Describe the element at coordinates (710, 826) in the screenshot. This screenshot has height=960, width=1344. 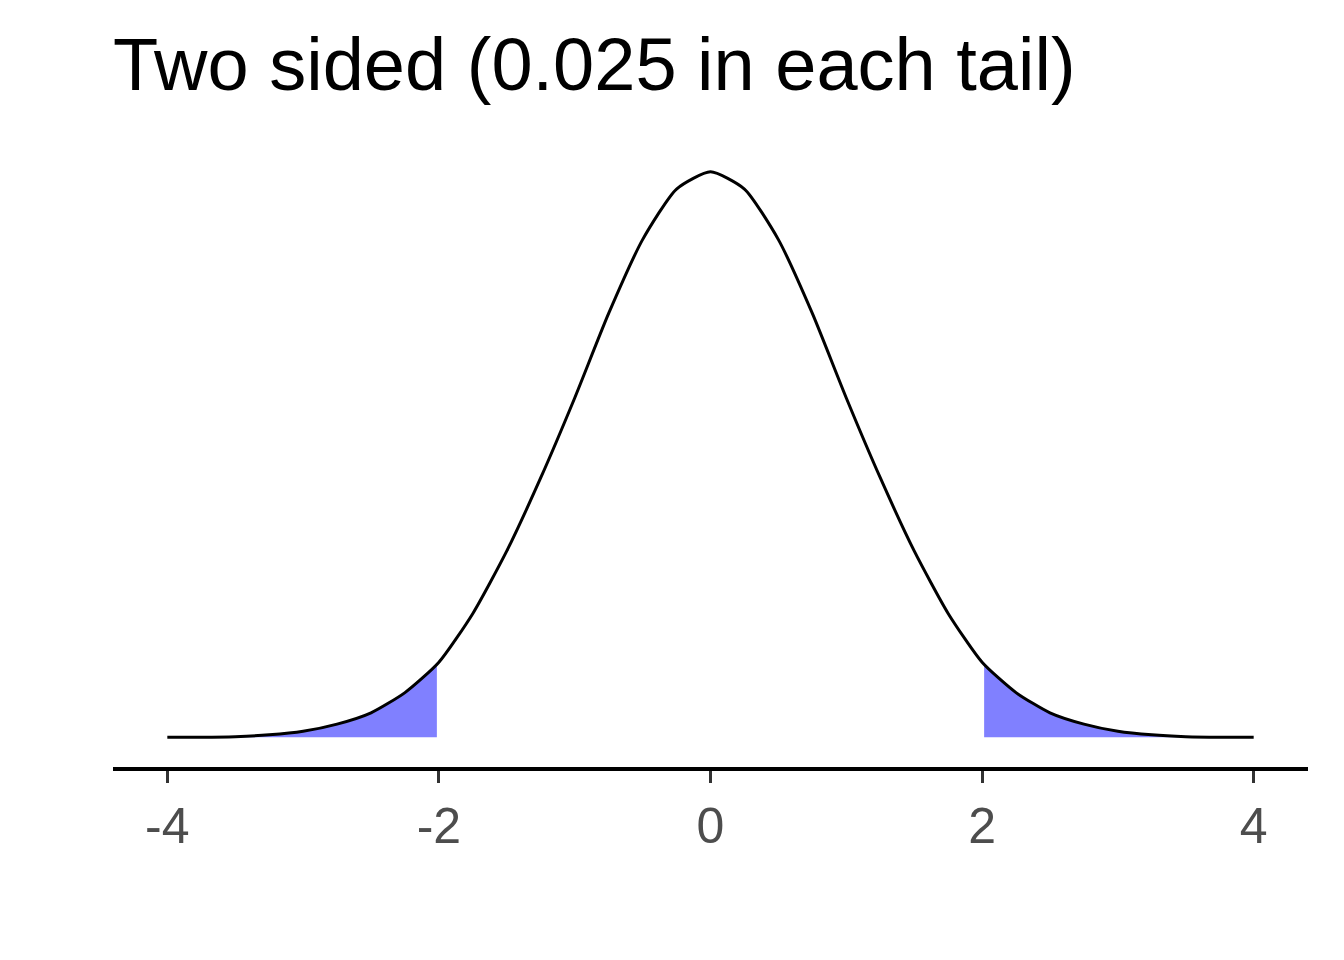
I see `x-tick-label: 0` at that location.